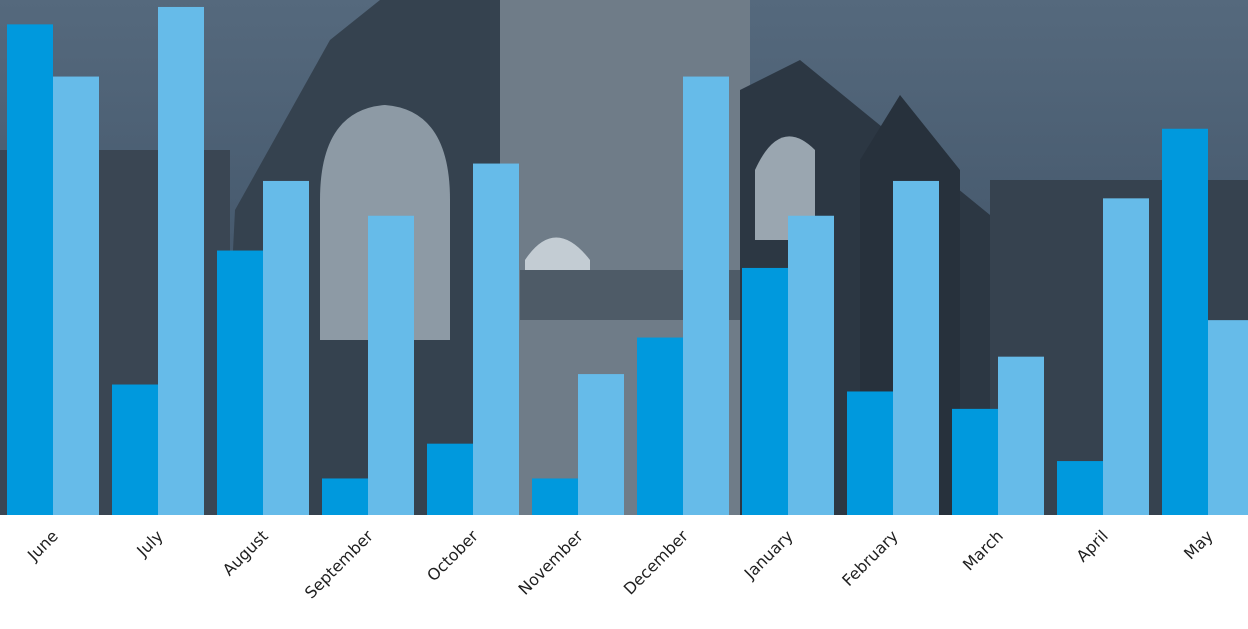 The width and height of the screenshot is (1248, 629). I want to click on x-tick-label-august: August, so click(245, 552).